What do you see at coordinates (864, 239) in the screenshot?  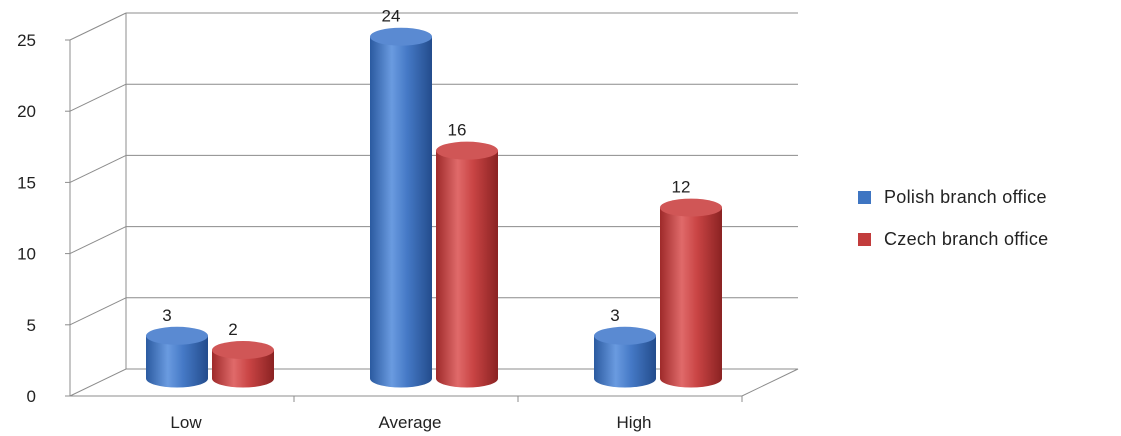 I see `legend-swatch-czech` at bounding box center [864, 239].